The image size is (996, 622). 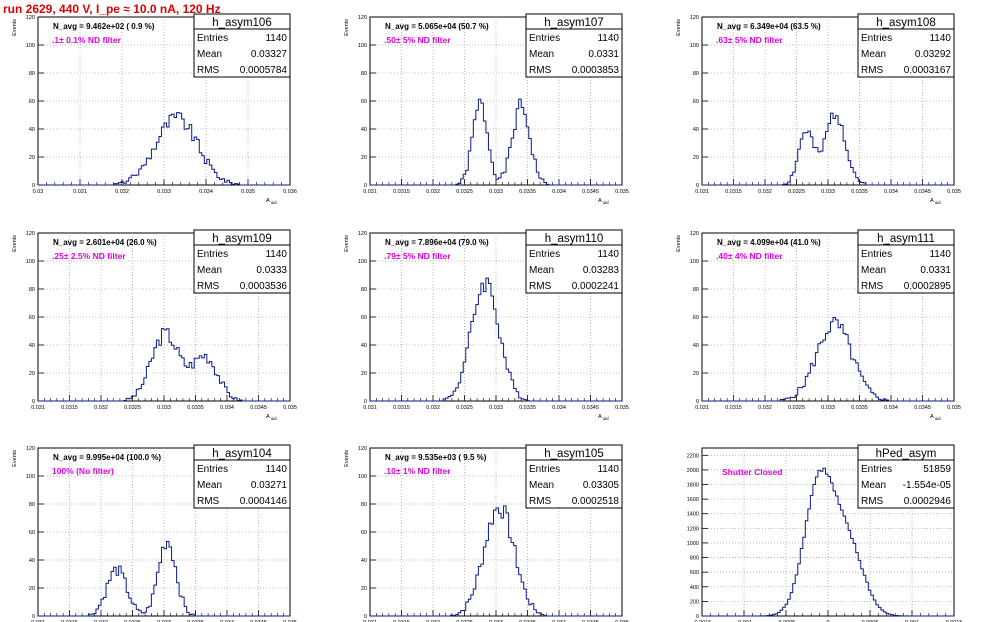 What do you see at coordinates (241, 239) in the screenshot?
I see `histogram-name: h_asym109` at bounding box center [241, 239].